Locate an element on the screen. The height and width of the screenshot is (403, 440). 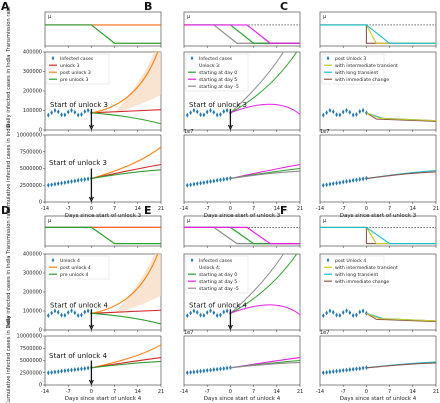
y-tick-label: 5000000 is located at coordinates (31, 169).